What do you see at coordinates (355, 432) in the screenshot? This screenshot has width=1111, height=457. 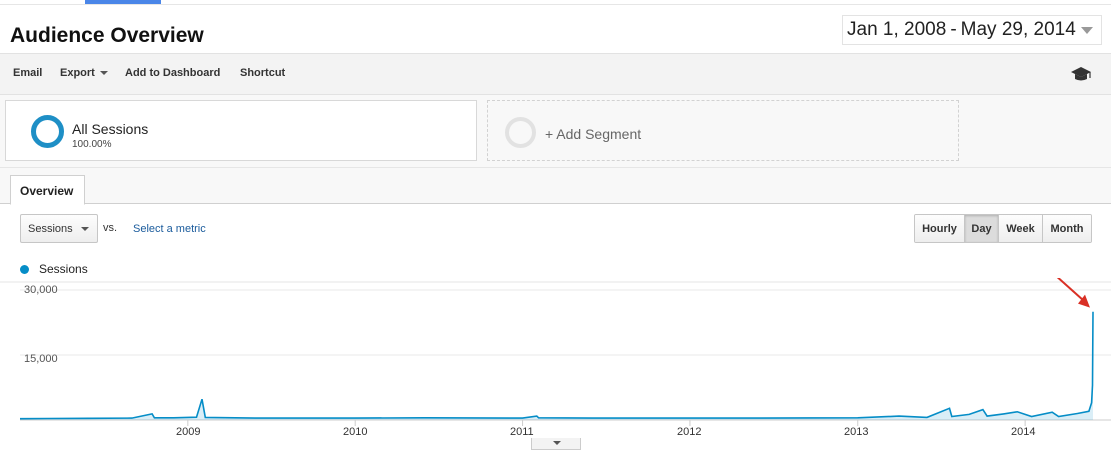 I see `x-tick-label: 2010` at bounding box center [355, 432].